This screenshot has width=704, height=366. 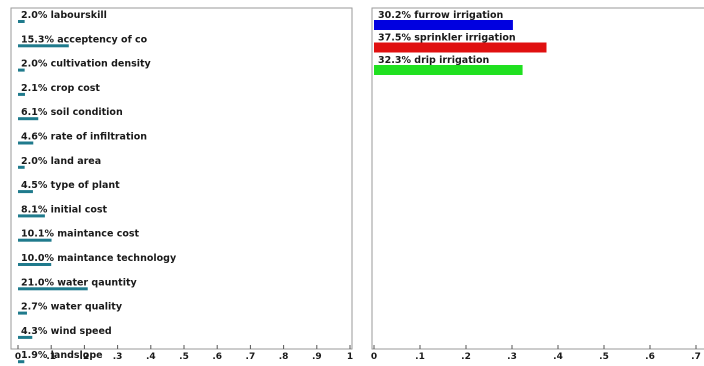 I want to click on alternatives-xtick-label: .4, so click(x=558, y=357).